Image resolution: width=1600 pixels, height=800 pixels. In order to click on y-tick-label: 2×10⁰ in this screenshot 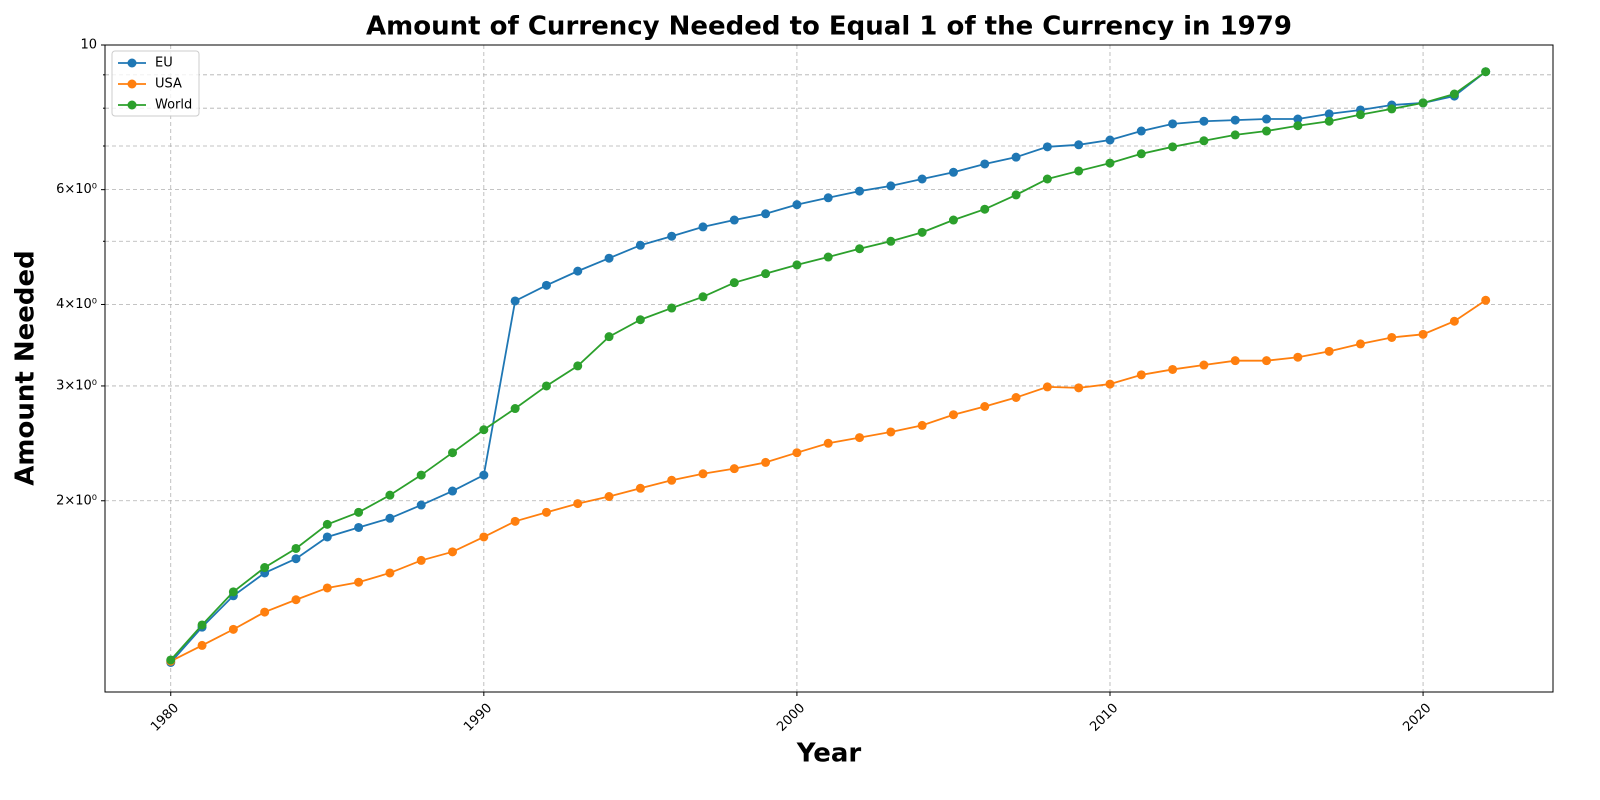, I will do `click(76, 500)`.